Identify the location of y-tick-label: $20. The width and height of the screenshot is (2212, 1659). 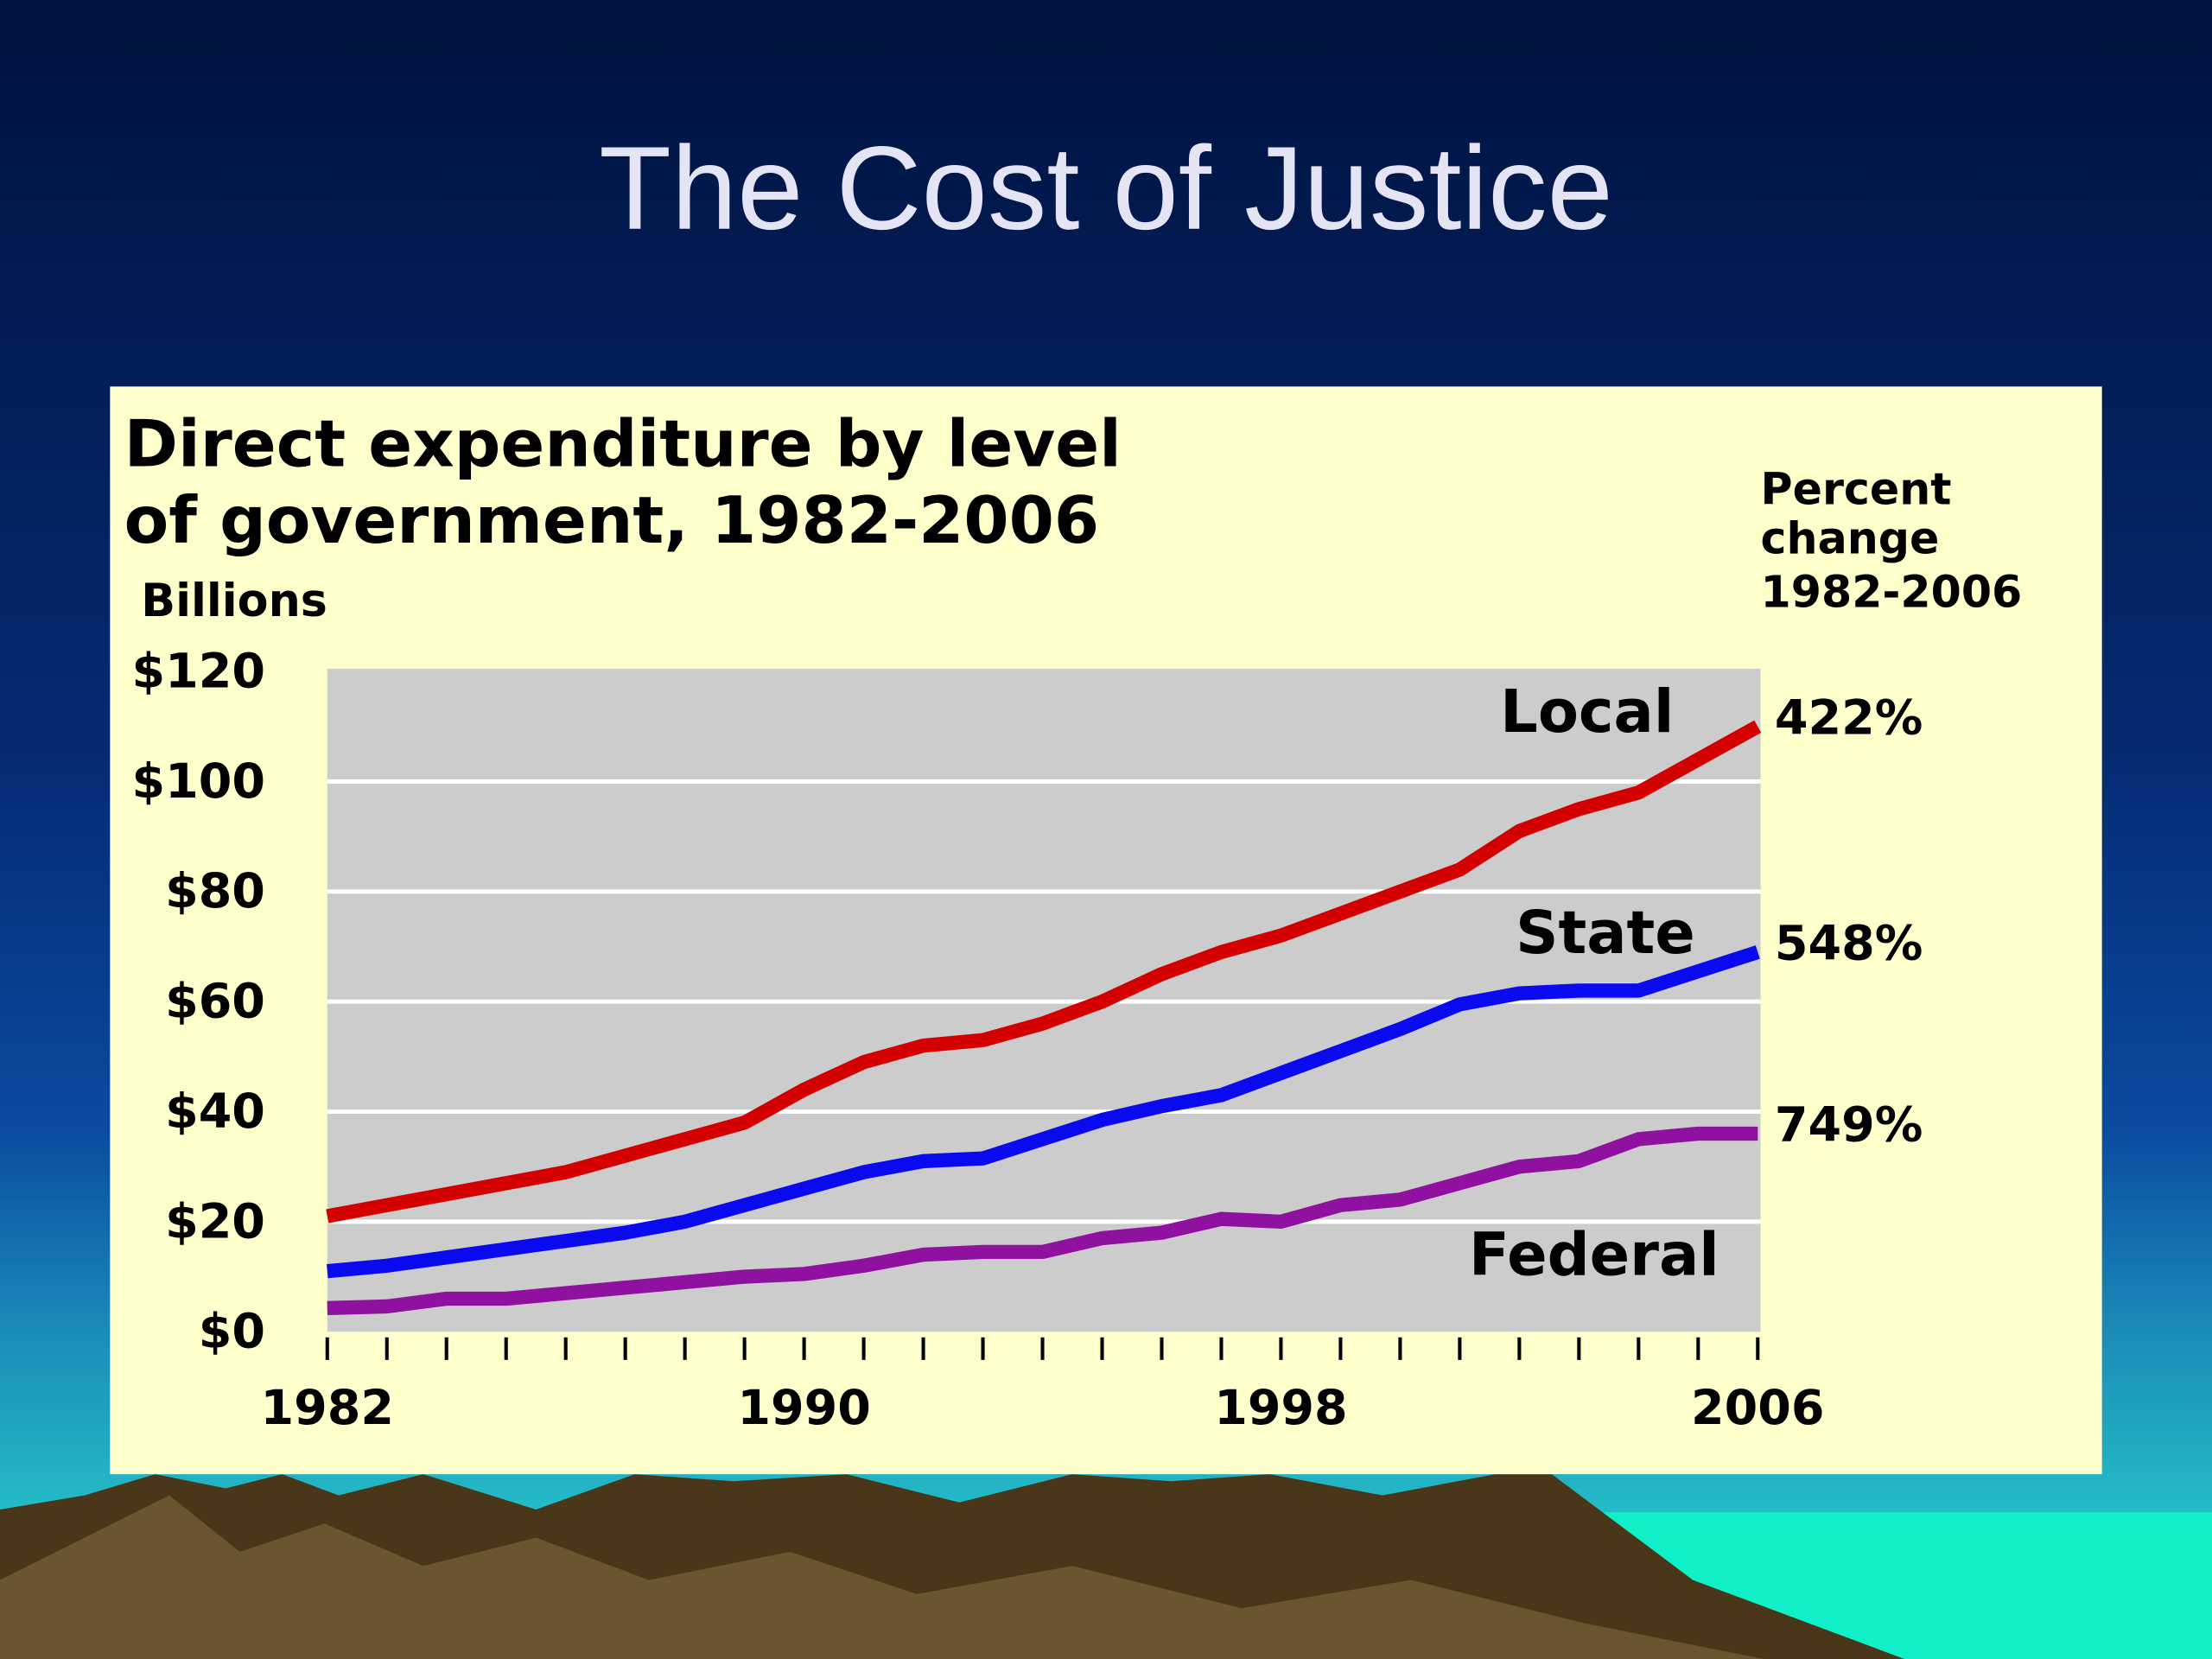
(215, 1221).